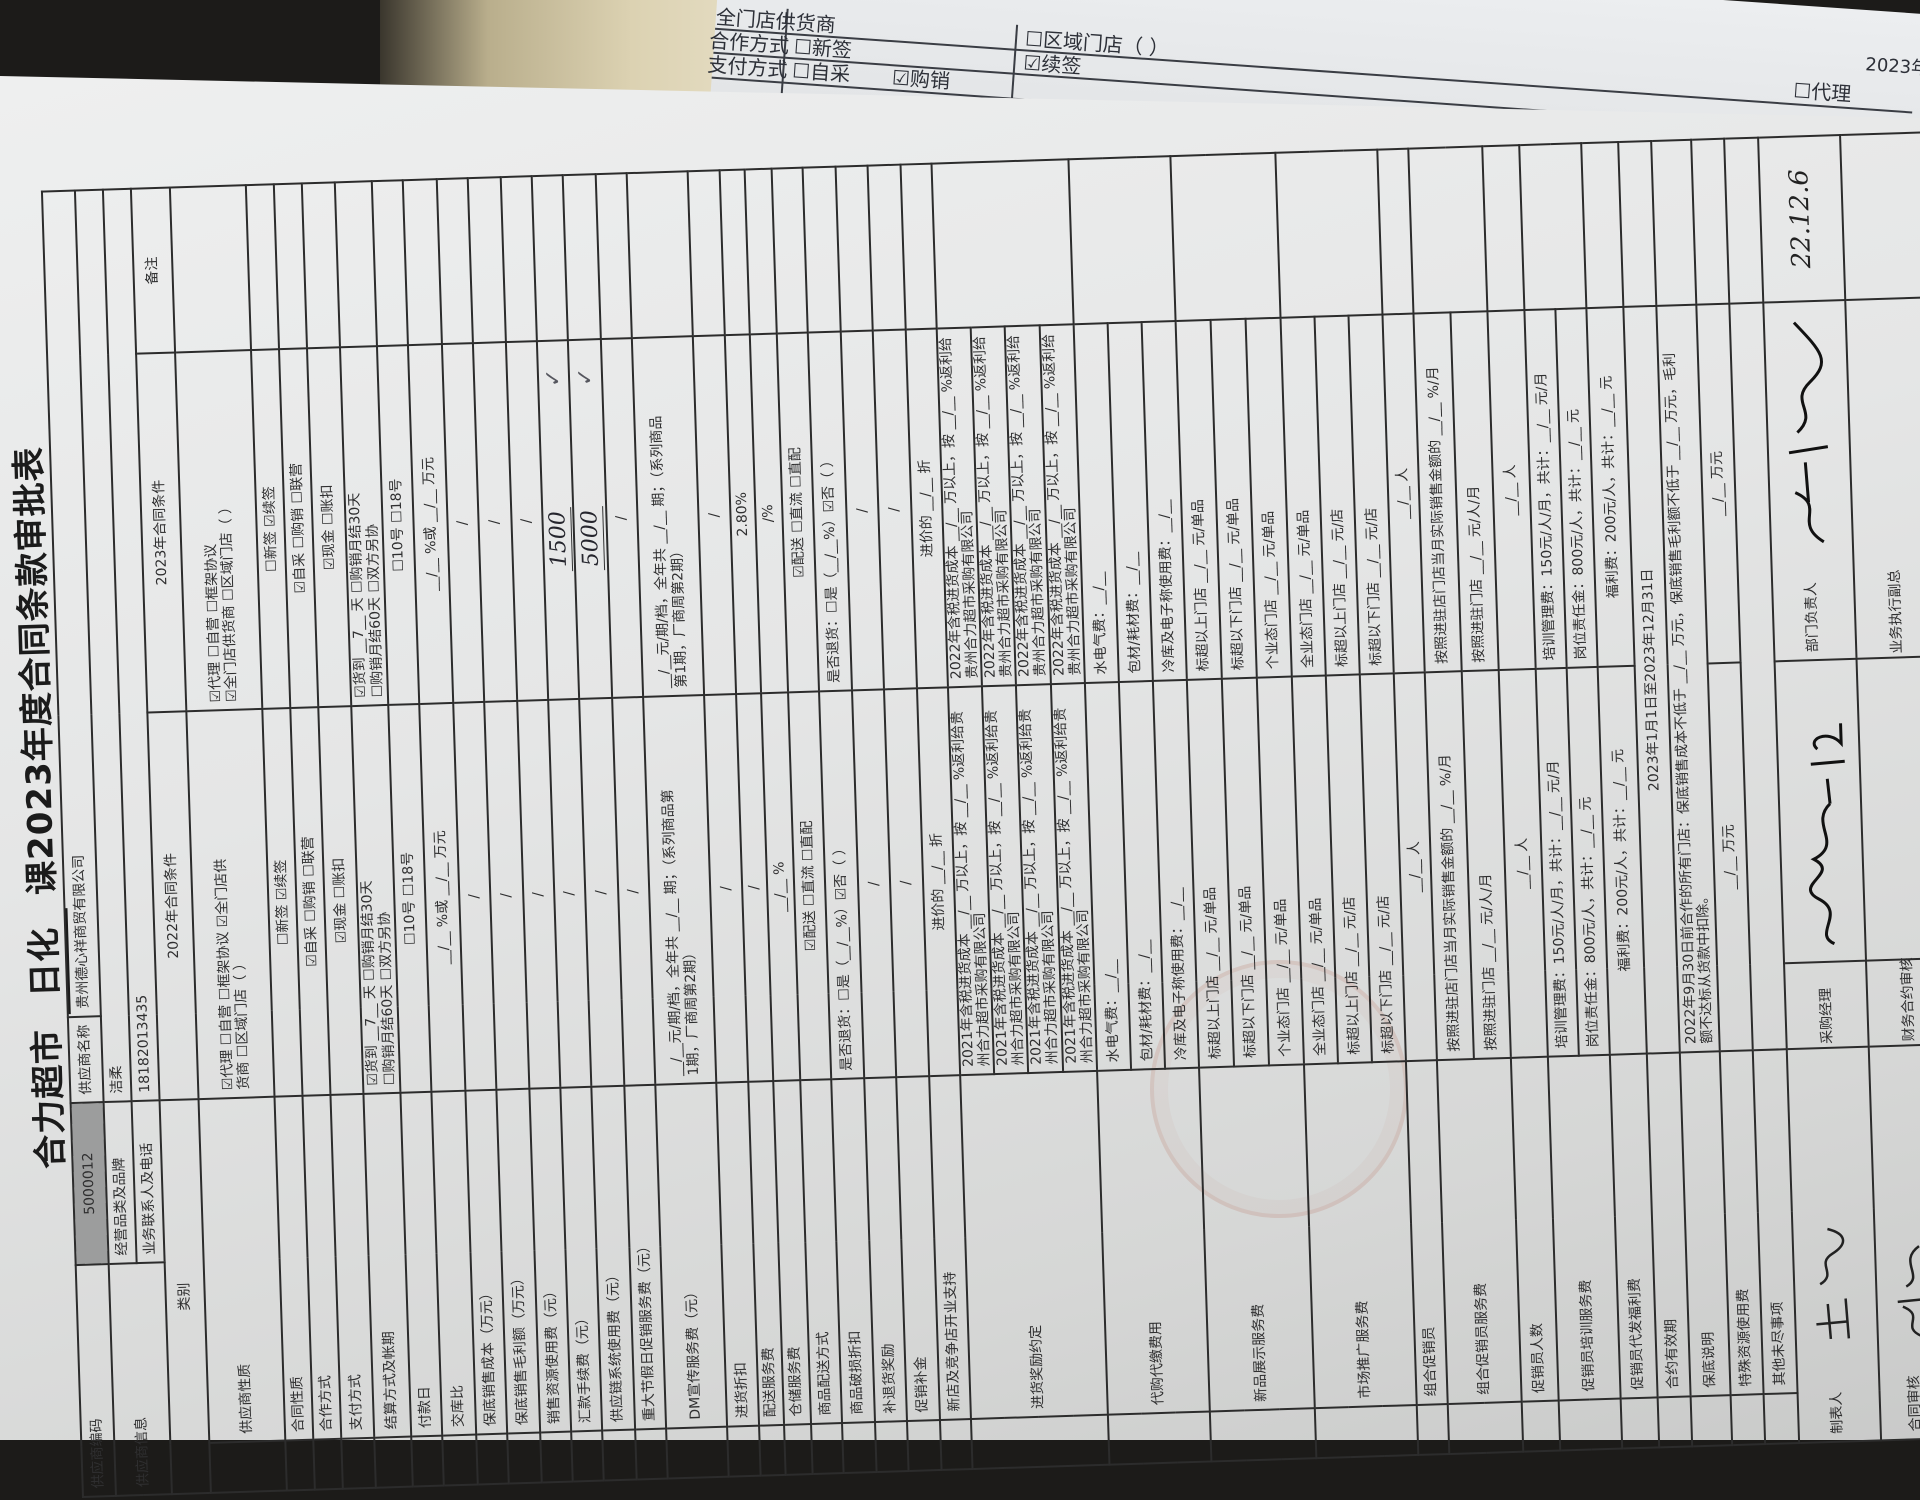  What do you see at coordinates (558, 539) in the screenshot?
I see `handwritten-value: 1500` at bounding box center [558, 539].